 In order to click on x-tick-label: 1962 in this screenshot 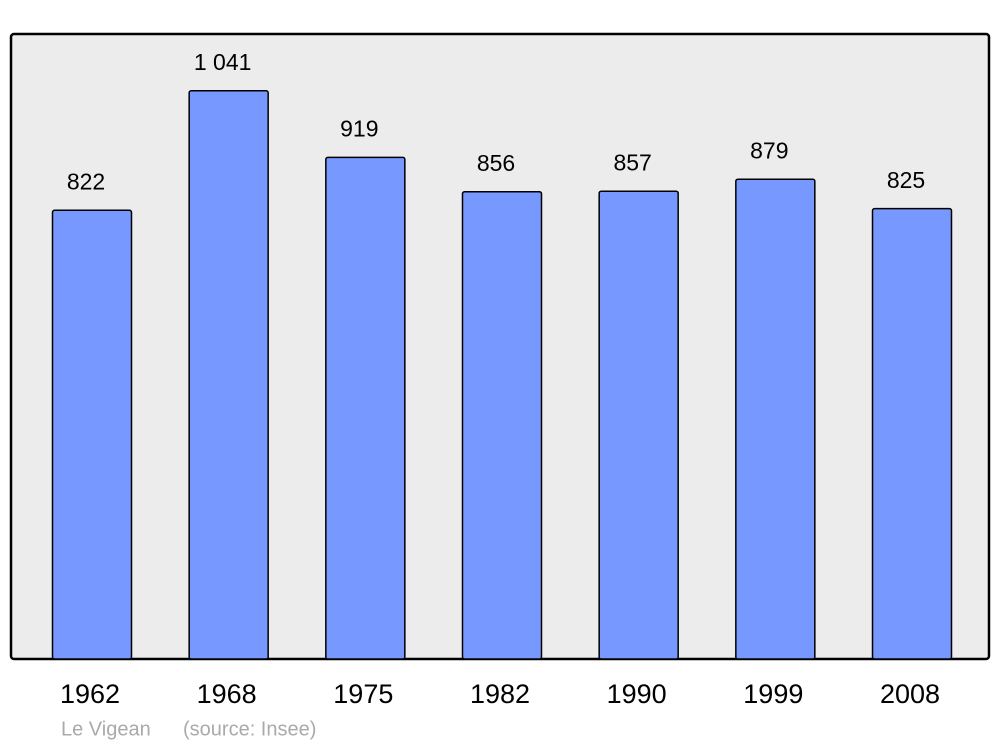, I will do `click(90, 694)`.